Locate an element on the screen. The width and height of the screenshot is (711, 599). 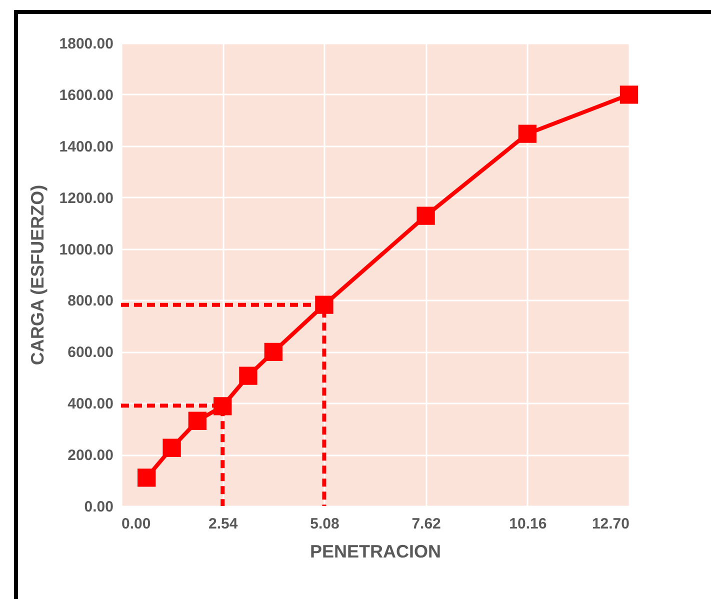
y-tick-label: 400.00 is located at coordinates (91, 404).